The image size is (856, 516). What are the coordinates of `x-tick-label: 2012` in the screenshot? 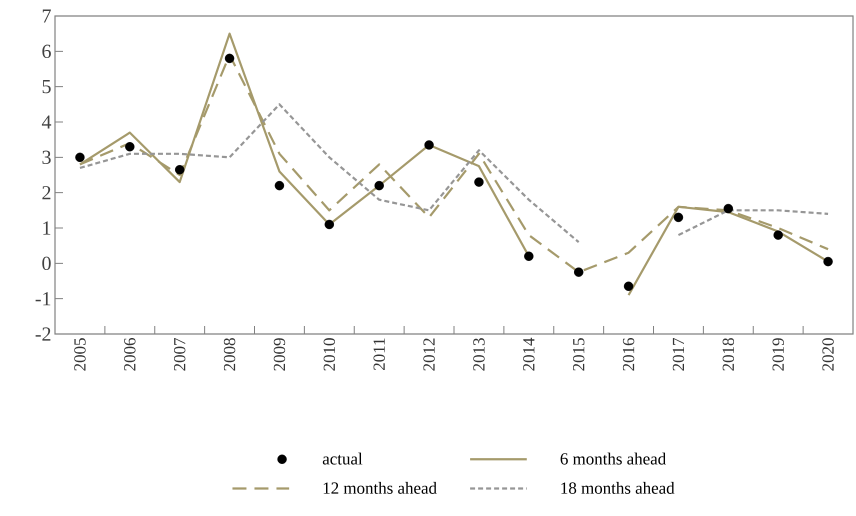 It's located at (429, 354).